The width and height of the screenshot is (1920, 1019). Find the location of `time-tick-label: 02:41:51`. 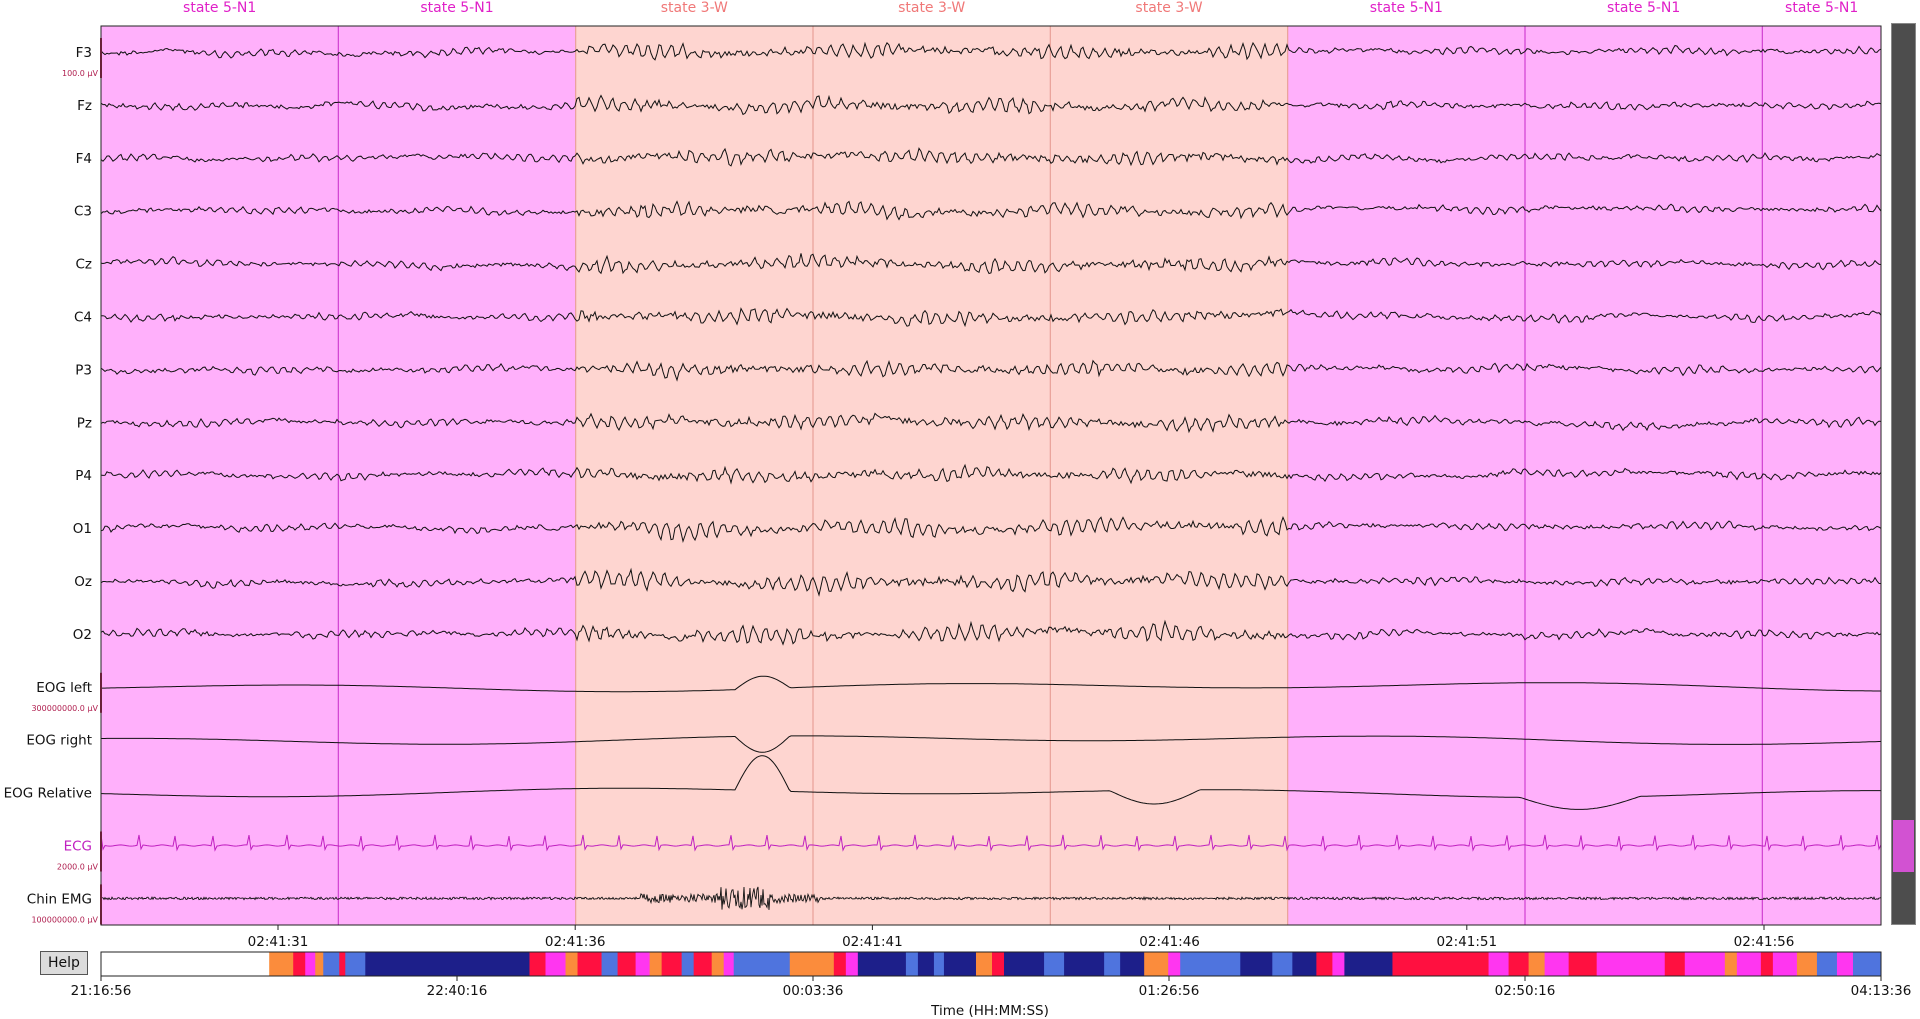

time-tick-label: 02:41:51 is located at coordinates (1466, 942).